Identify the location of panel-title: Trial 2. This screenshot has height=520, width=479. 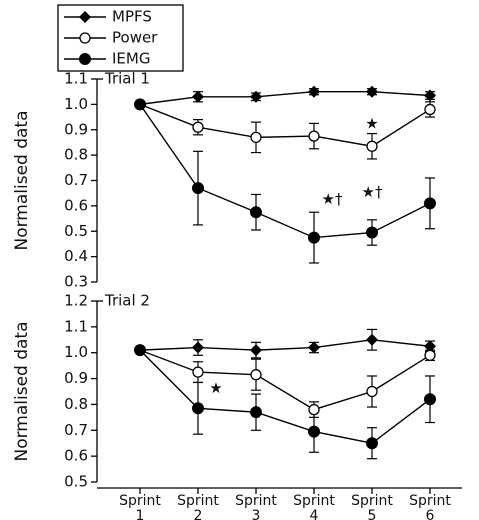
(127, 301).